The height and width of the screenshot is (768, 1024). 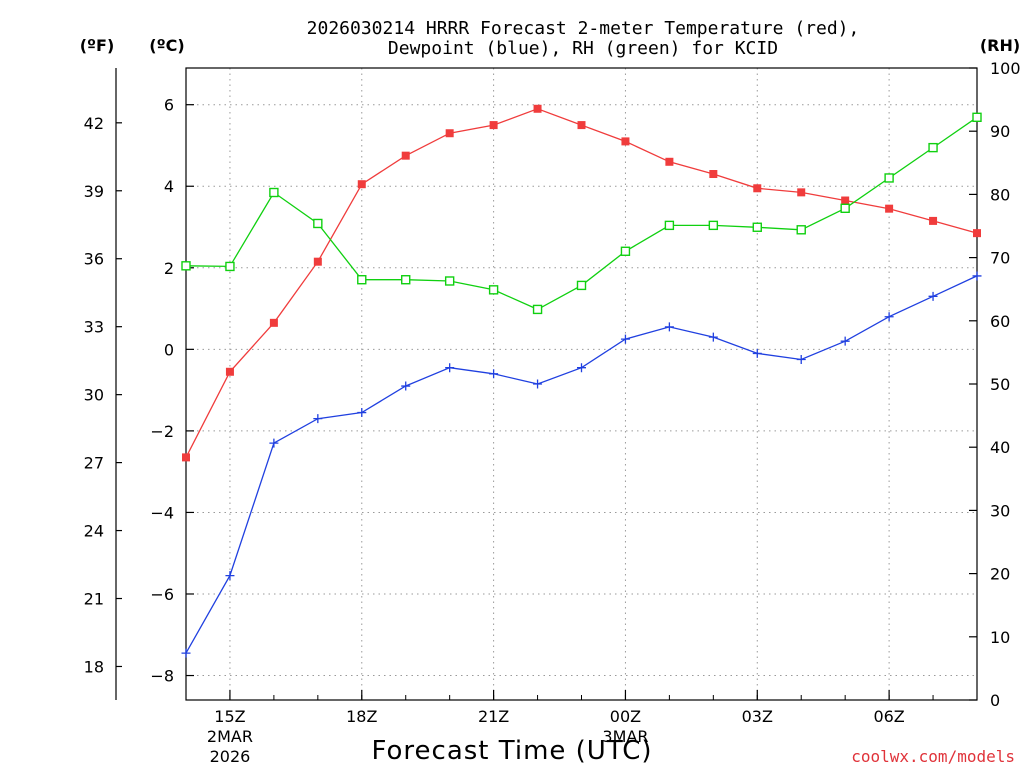 What do you see at coordinates (230, 756) in the screenshot?
I see `x-tick-year-label: 2026` at bounding box center [230, 756].